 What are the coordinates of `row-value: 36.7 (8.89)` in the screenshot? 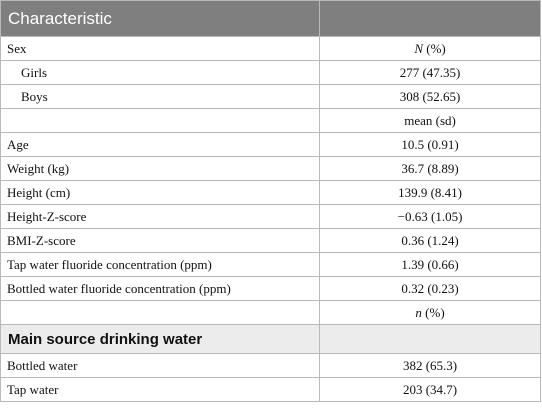 It's located at (430, 168).